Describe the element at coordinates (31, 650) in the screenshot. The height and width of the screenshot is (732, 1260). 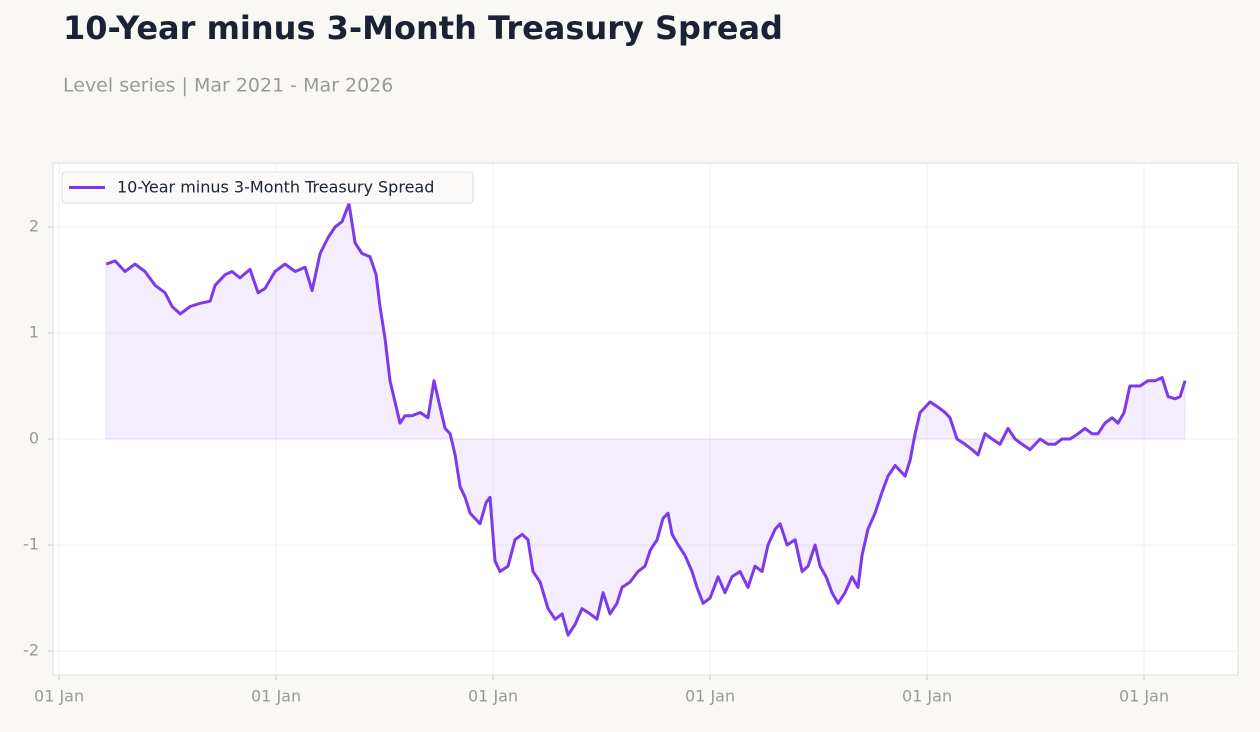
I see `y-tick-label: -2` at that location.